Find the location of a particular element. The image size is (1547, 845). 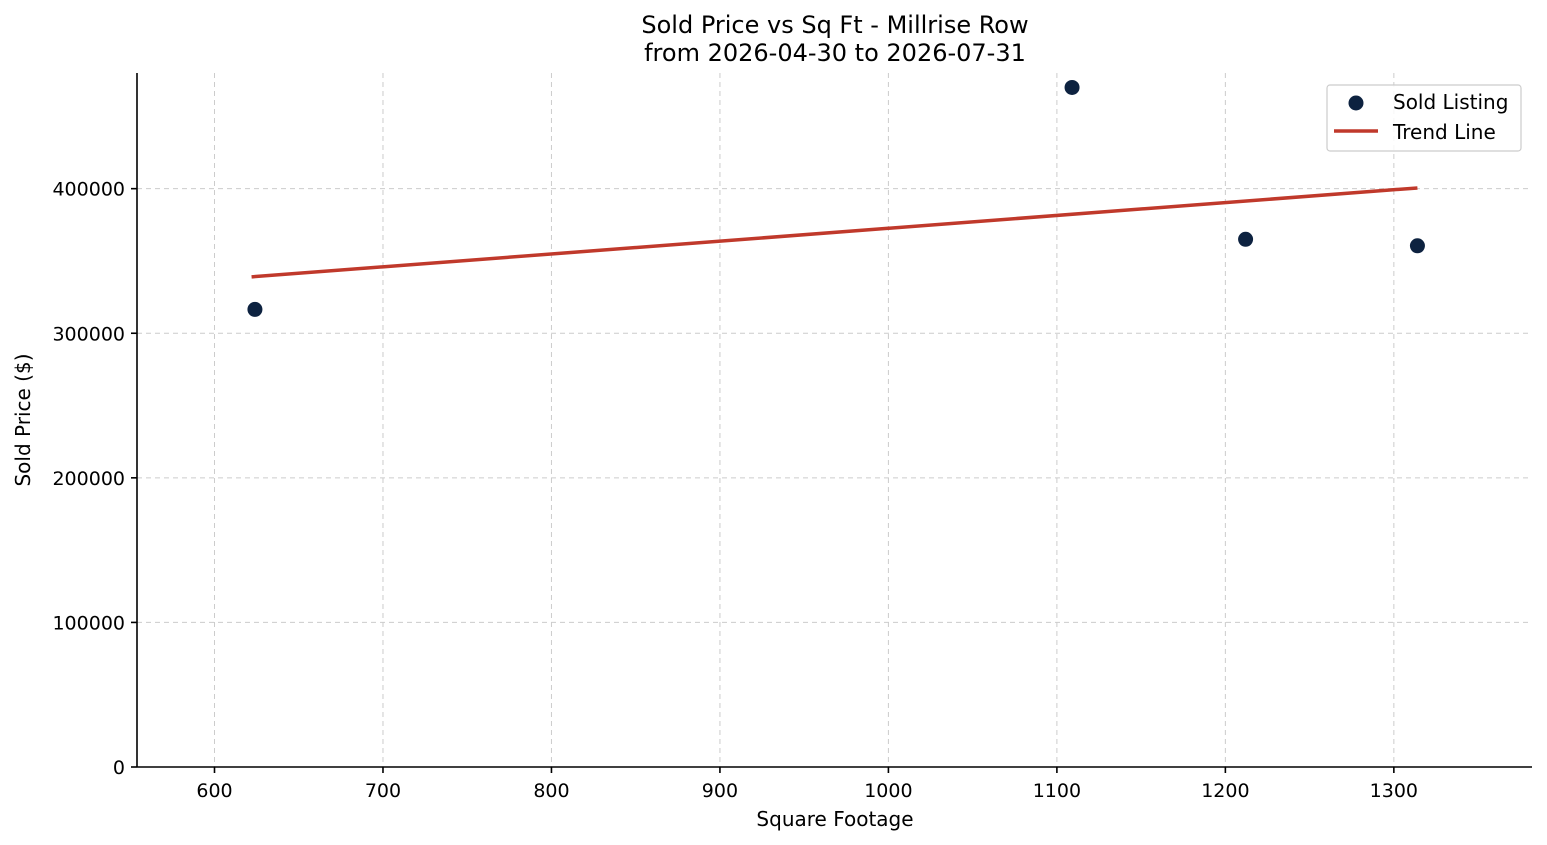

y-tick-label: 300000 is located at coordinates (88, 334).